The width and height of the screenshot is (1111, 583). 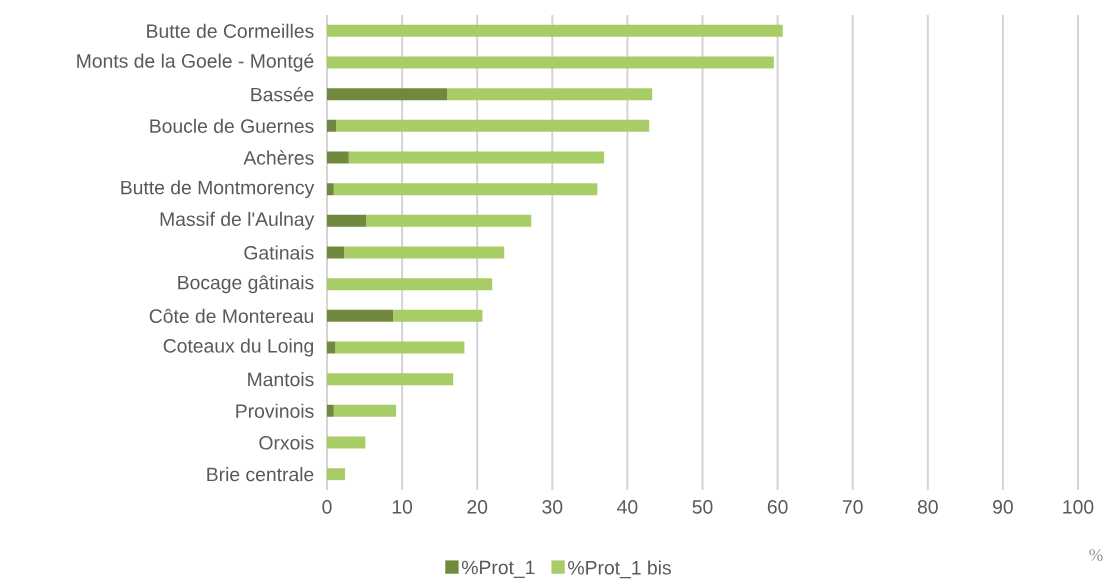 What do you see at coordinates (279, 252) in the screenshot?
I see `y-tick-label: Gatinais` at bounding box center [279, 252].